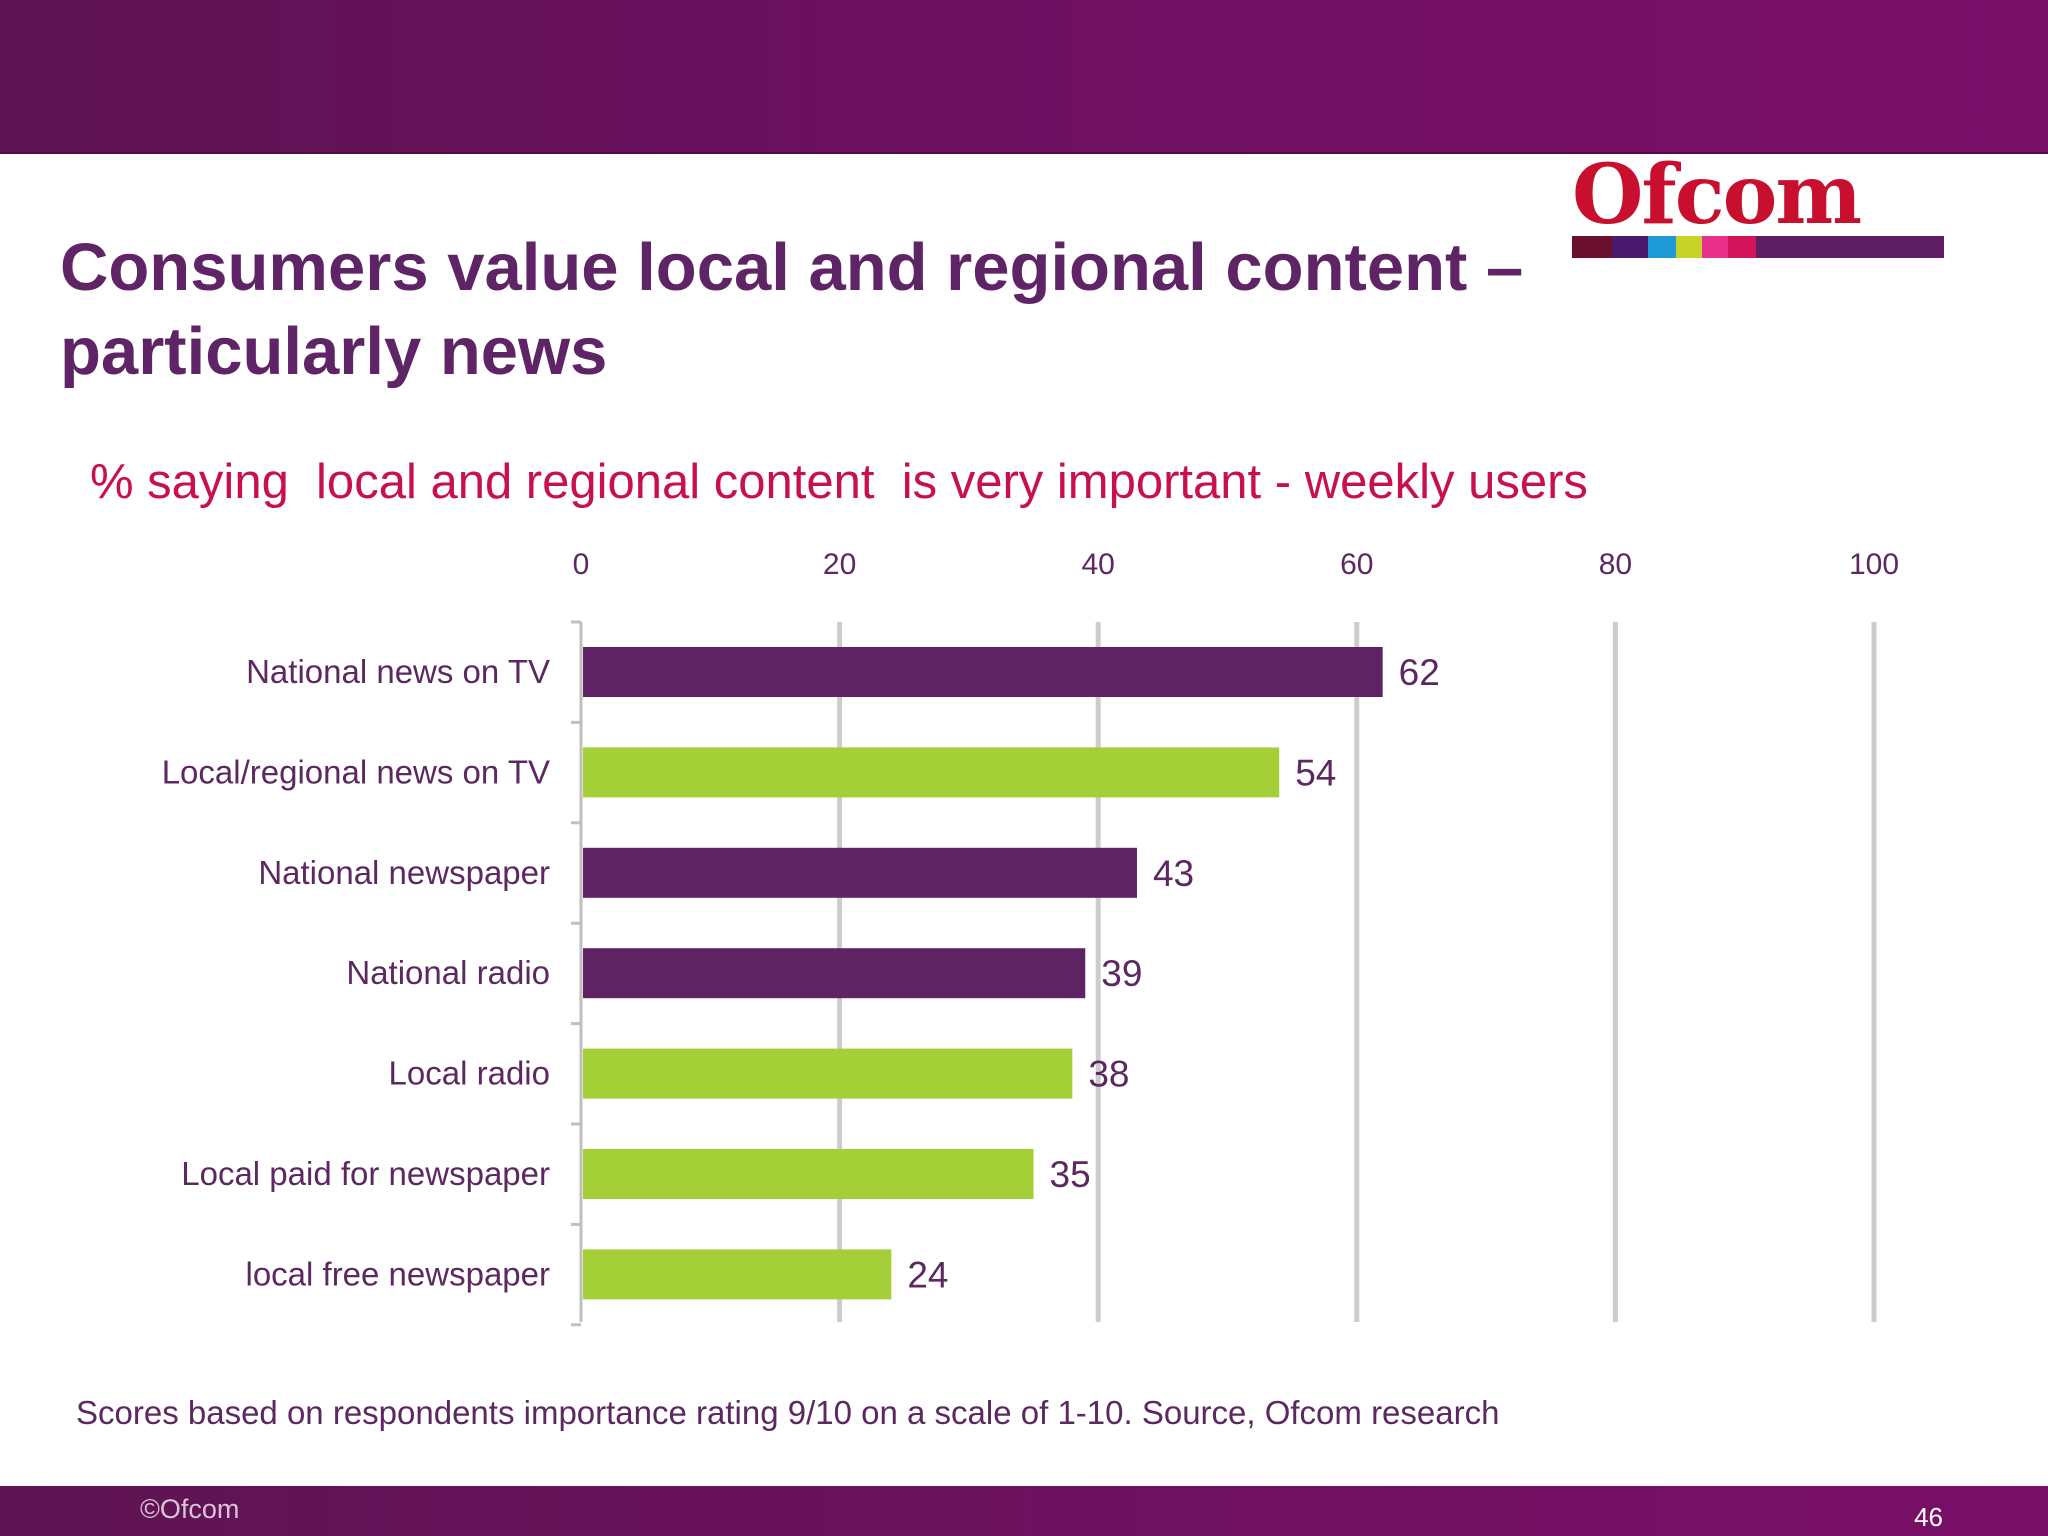  Describe the element at coordinates (1315, 772) in the screenshot. I see `data-label: 54` at that location.